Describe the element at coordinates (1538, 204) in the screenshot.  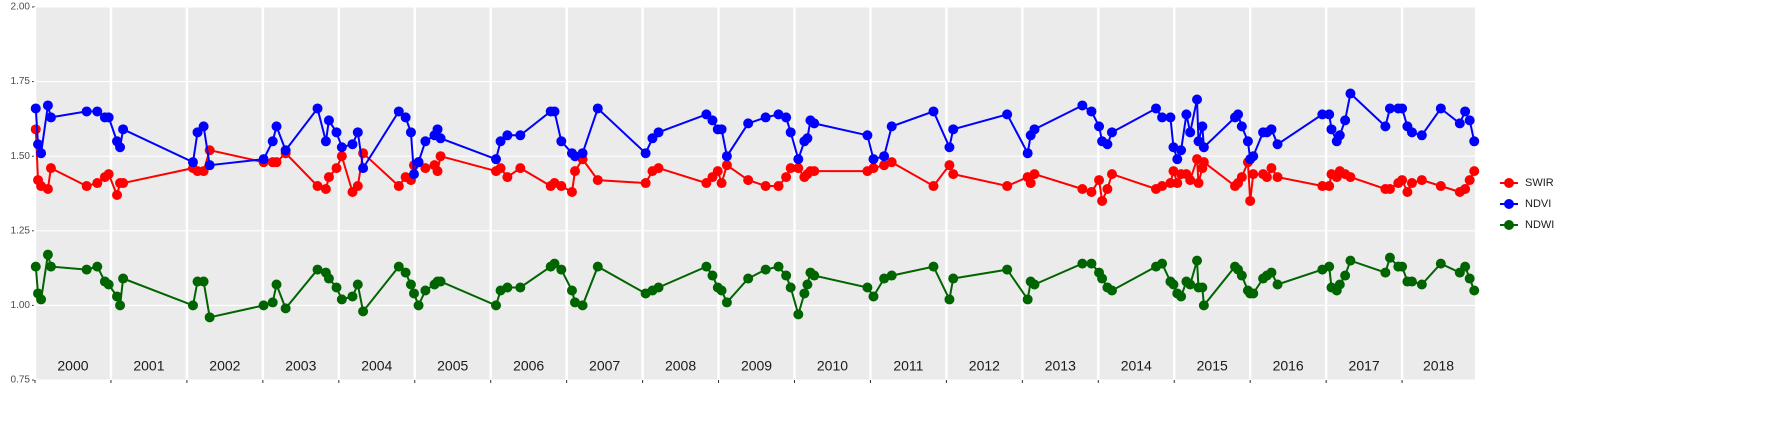
I see `legend-label: NDVI` at that location.